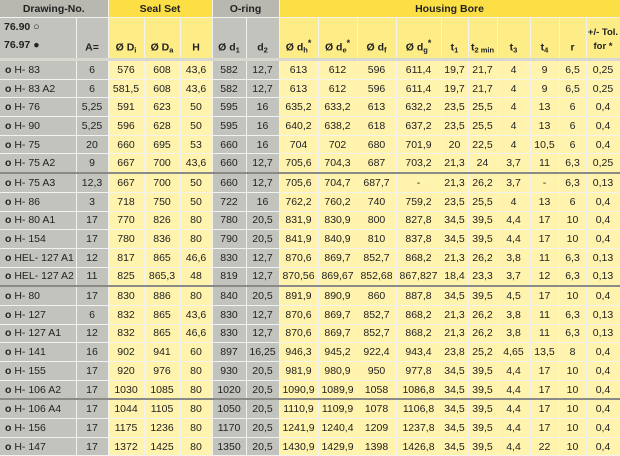 This screenshot has height=456, width=620. What do you see at coordinates (338, 69) in the screenshot?
I see `table-cell: 612` at bounding box center [338, 69].